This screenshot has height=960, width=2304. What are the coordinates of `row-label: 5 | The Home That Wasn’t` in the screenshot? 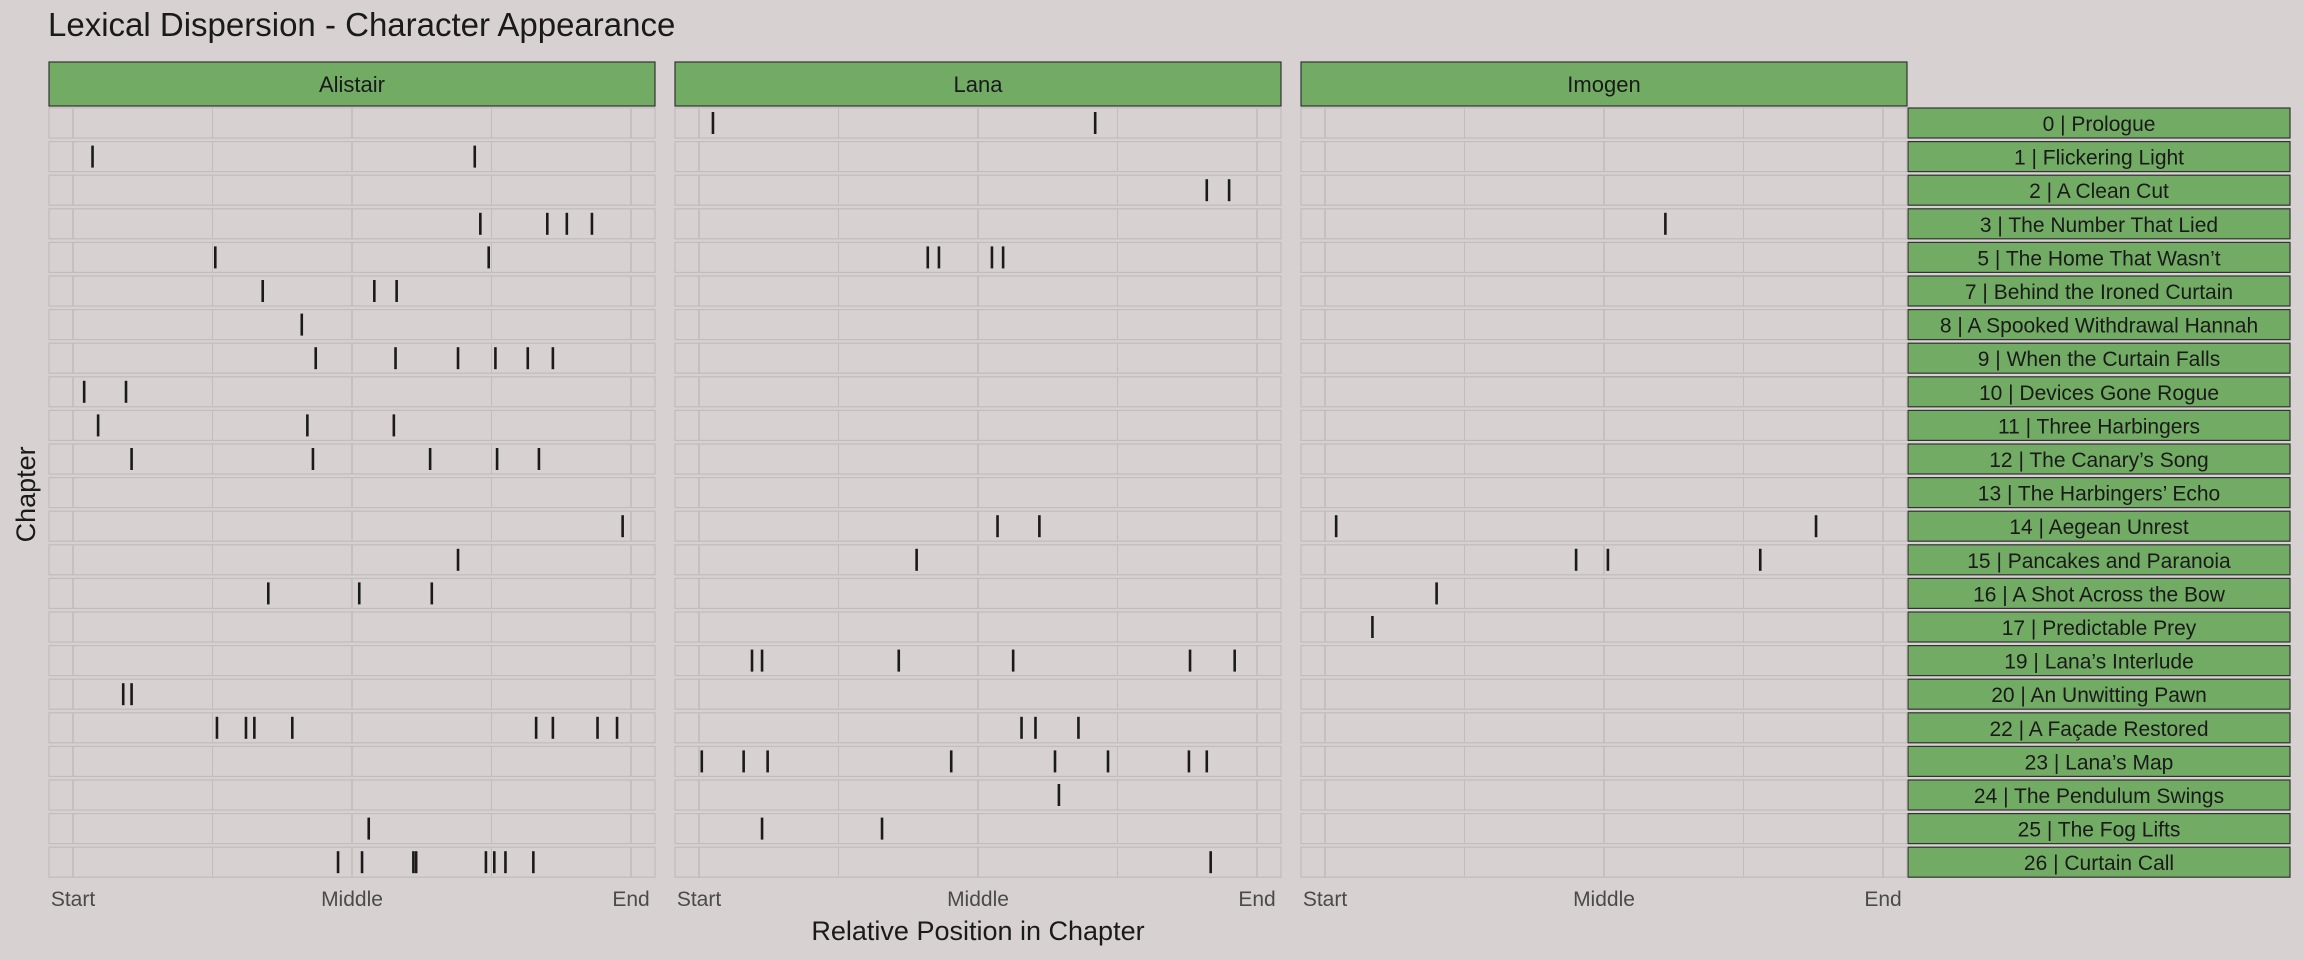 It's located at (2098, 258).